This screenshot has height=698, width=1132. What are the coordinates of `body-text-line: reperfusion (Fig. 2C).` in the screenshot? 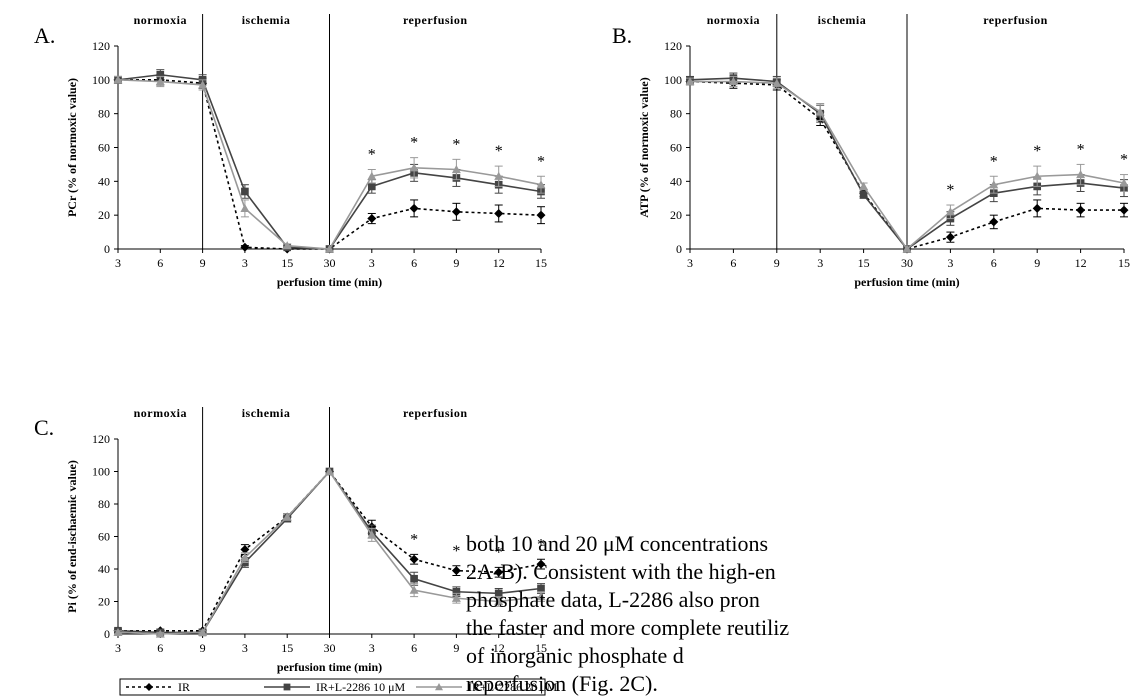 It's located at (562, 683).